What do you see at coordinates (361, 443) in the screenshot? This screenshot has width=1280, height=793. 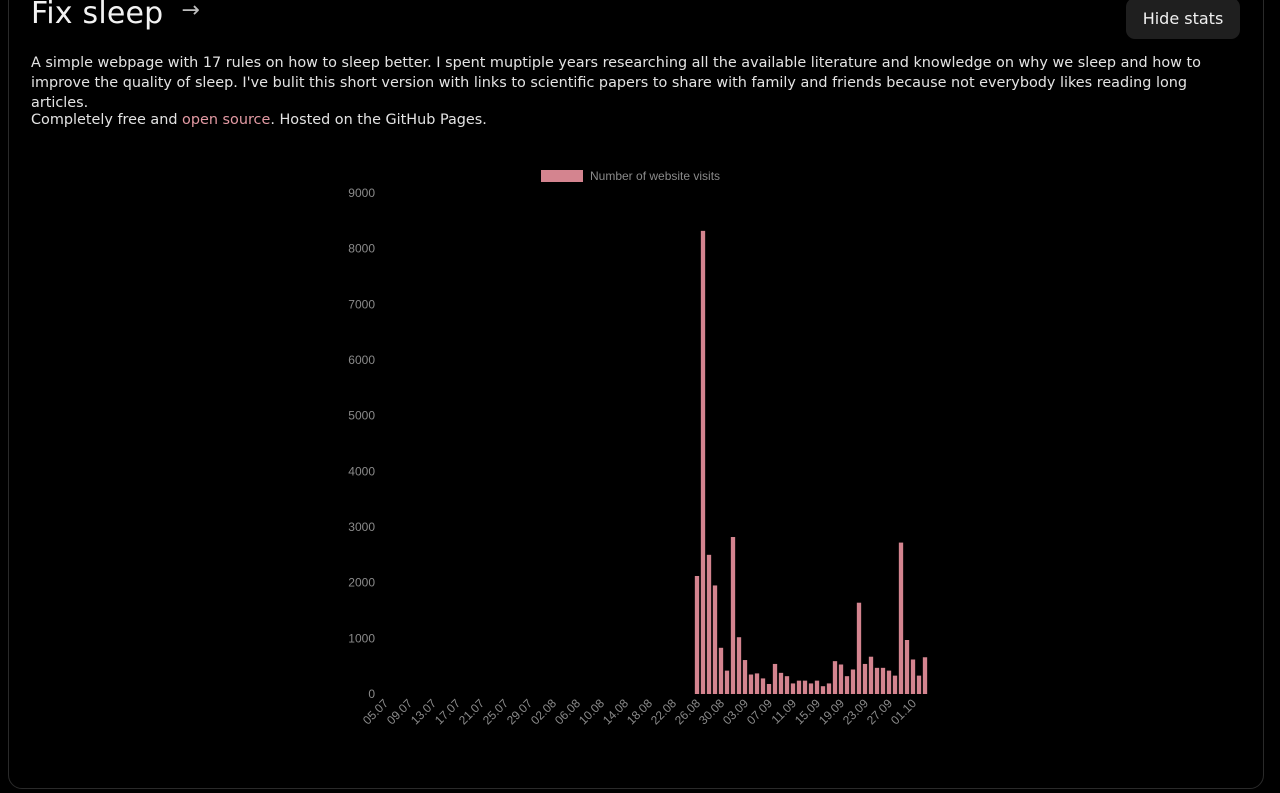 I see `y-axis: 0 1000 2000 3000 4000 5000 6000 7000 8000 9000` at bounding box center [361, 443].